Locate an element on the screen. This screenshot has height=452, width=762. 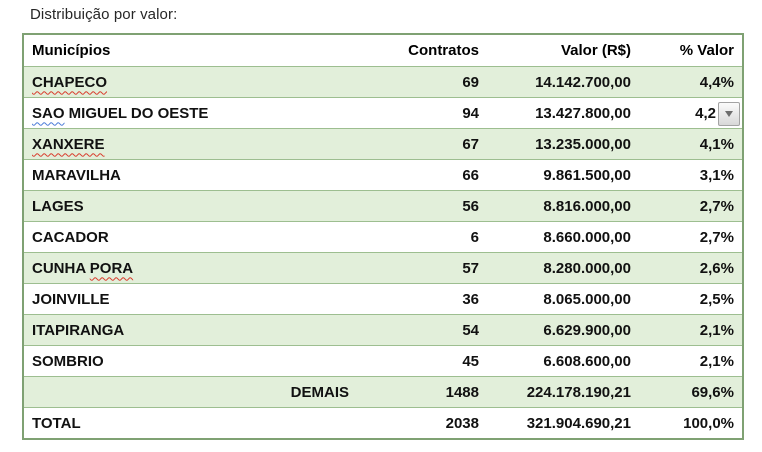
valor-cell: 321.904.690,21 is located at coordinates (578, 423).